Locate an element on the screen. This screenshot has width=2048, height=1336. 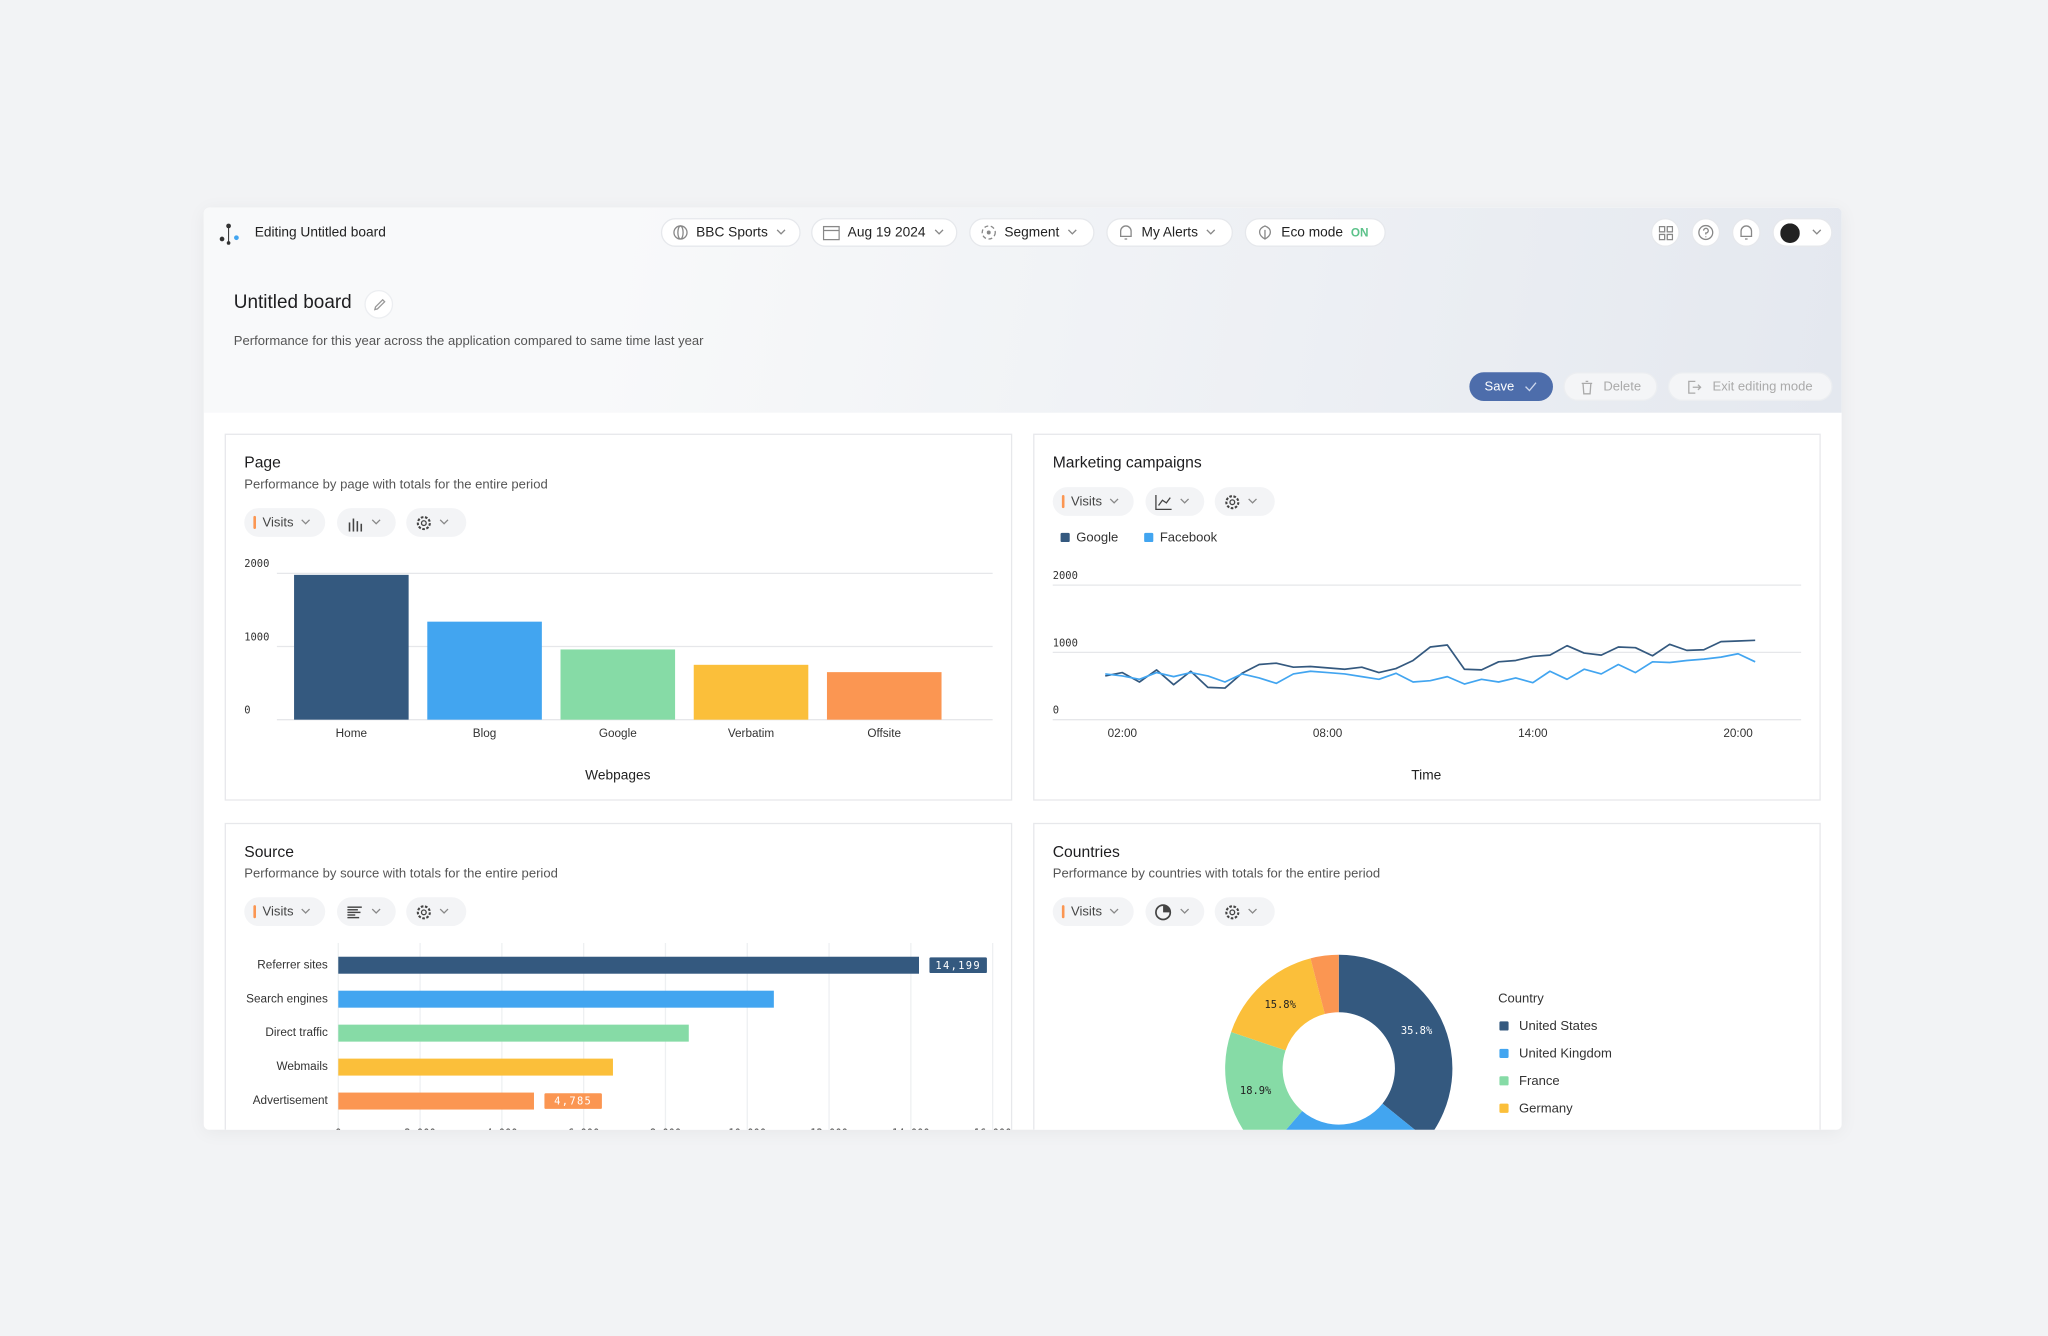
delete-button: Delete is located at coordinates (1610, 386).